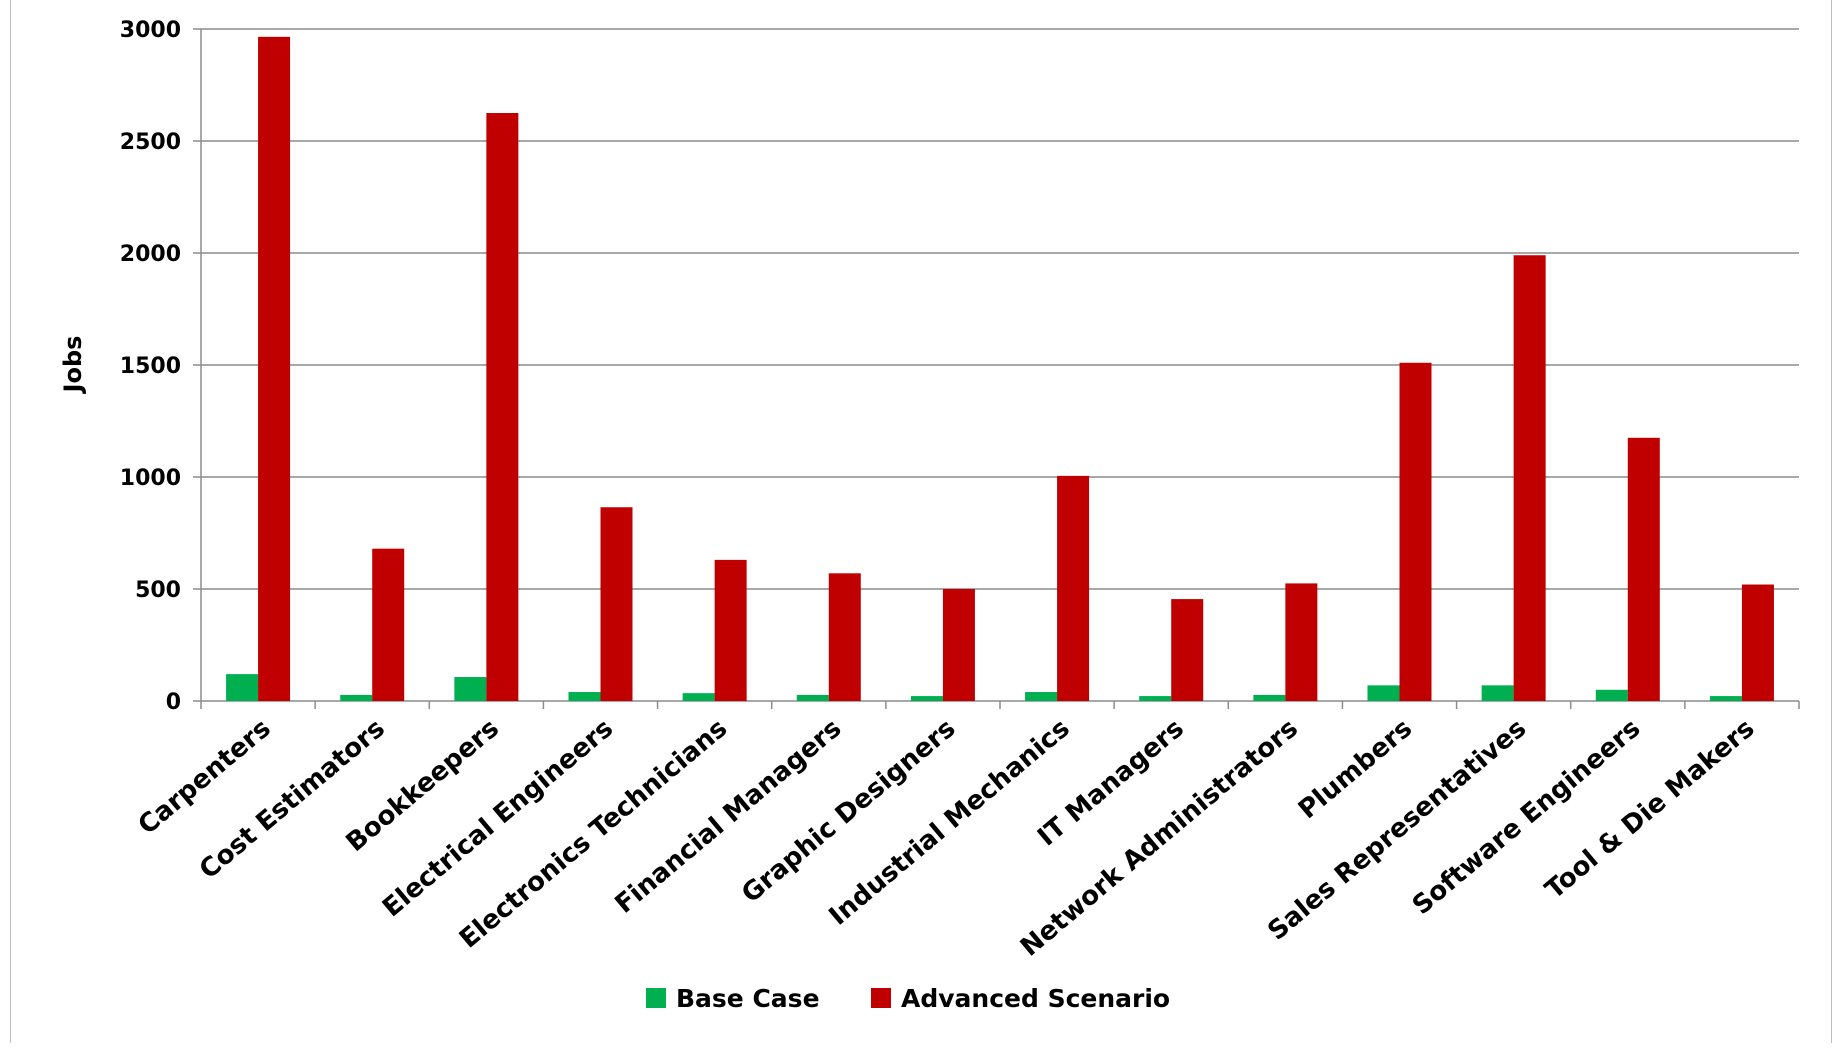  Describe the element at coordinates (150, 30) in the screenshot. I see `y-tick-label: 3000` at that location.